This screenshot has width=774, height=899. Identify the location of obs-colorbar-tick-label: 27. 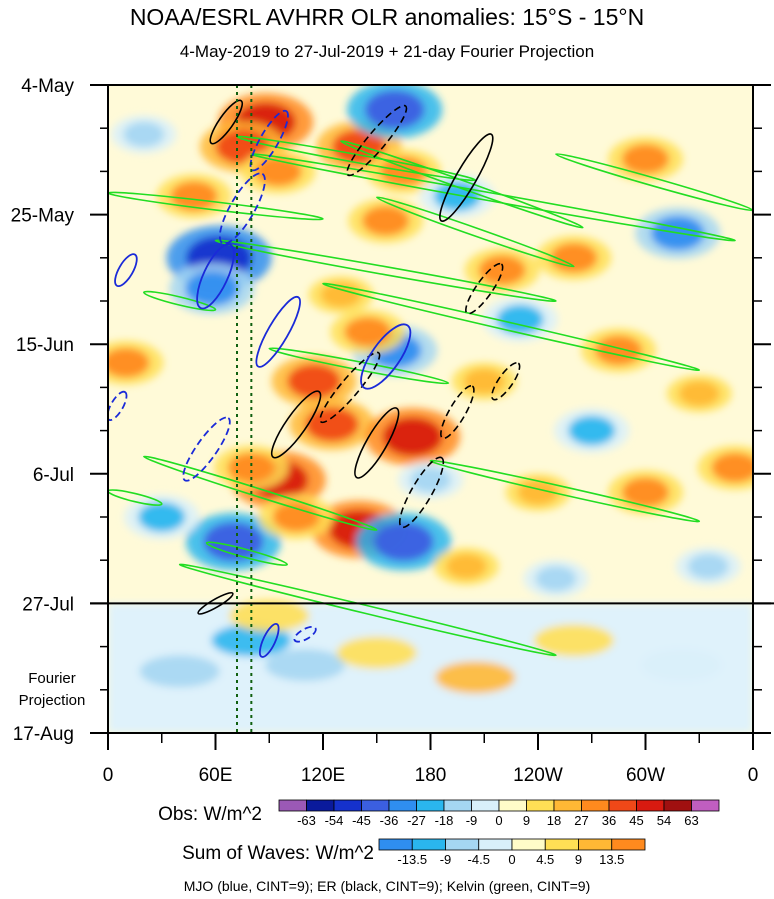
(581, 820).